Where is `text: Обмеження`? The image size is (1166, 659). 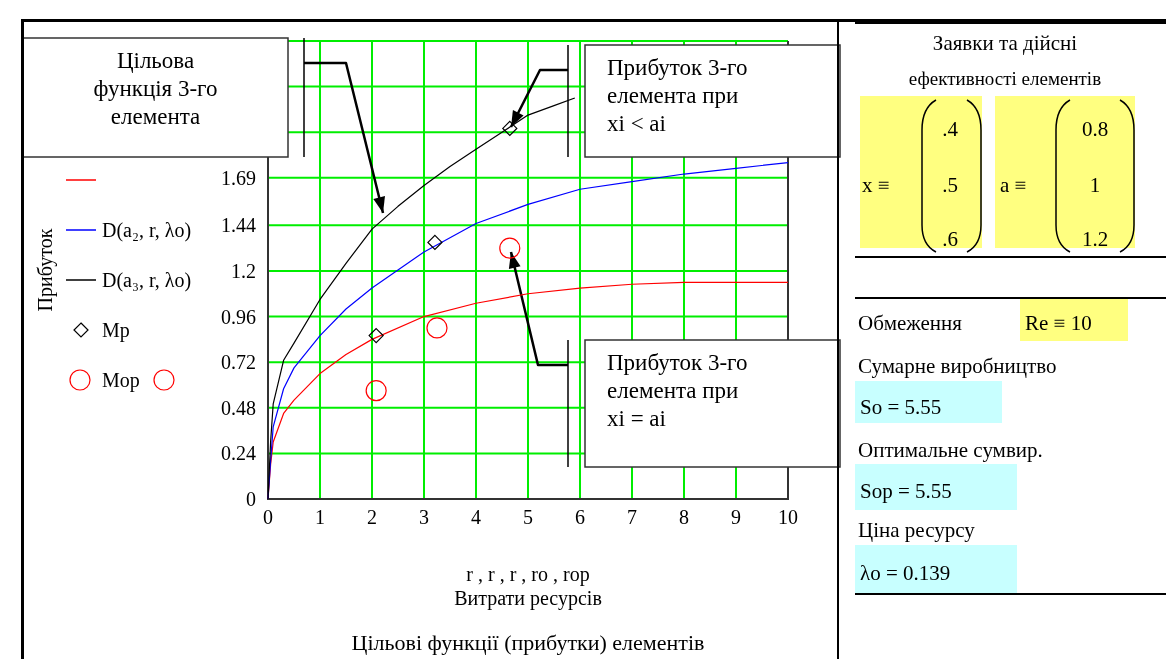 text: Обмеження is located at coordinates (910, 323).